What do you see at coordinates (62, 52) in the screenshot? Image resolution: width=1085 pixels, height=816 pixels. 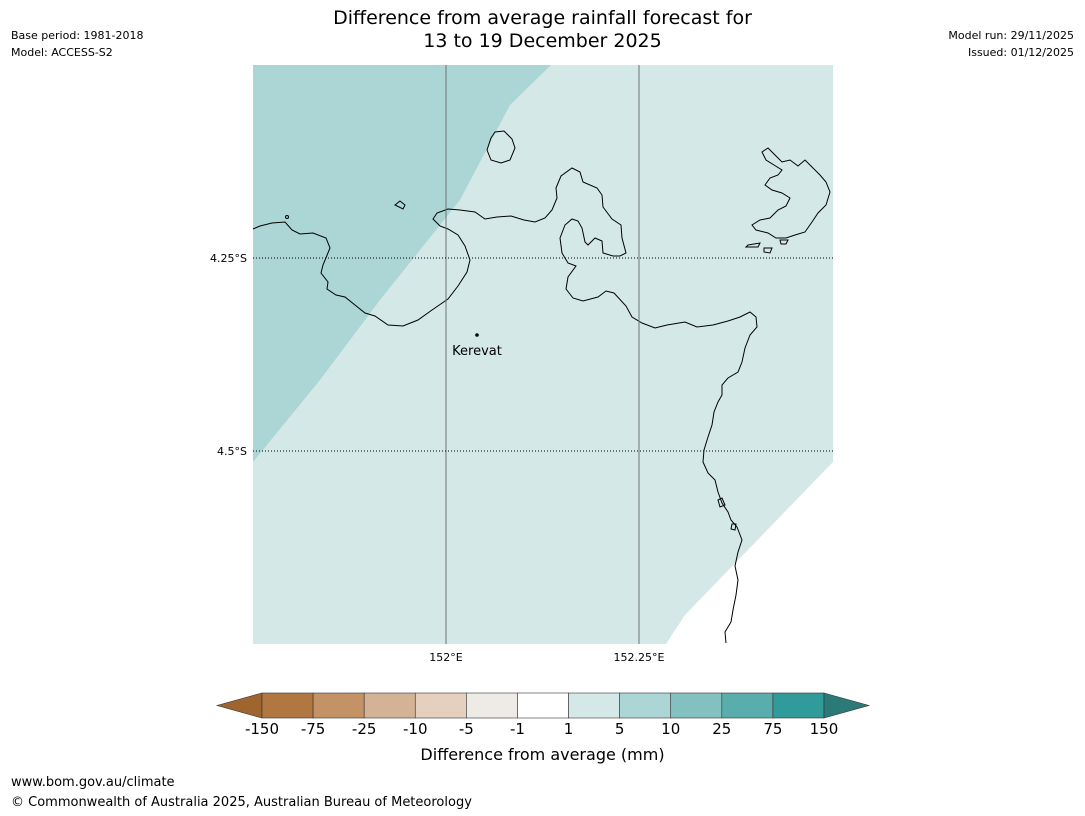 I see `model-text: Model: ACCESS-S2` at bounding box center [62, 52].